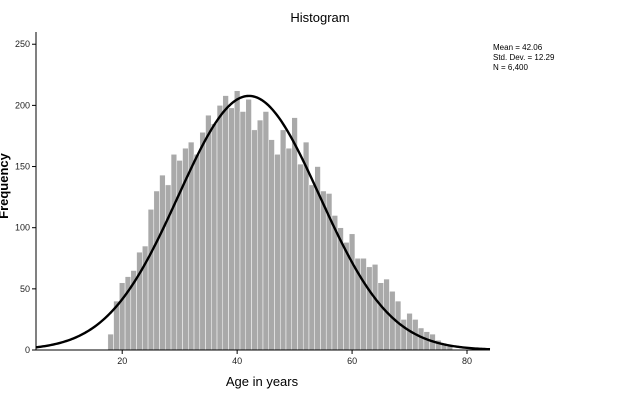 This screenshot has height=400, width=640. Describe the element at coordinates (122, 361) in the screenshot. I see `x-tick-label: 20` at that location.